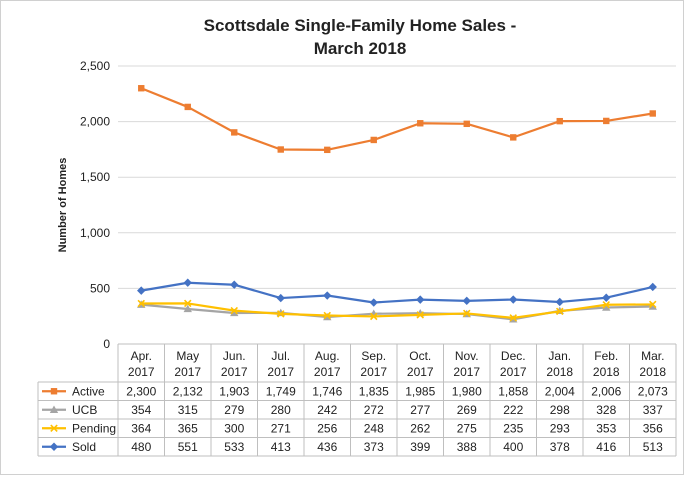 Image resolution: width=684 pixels, height=480 pixels. Describe the element at coordinates (374, 428) in the screenshot. I see `data-label-pending: 248` at that location.